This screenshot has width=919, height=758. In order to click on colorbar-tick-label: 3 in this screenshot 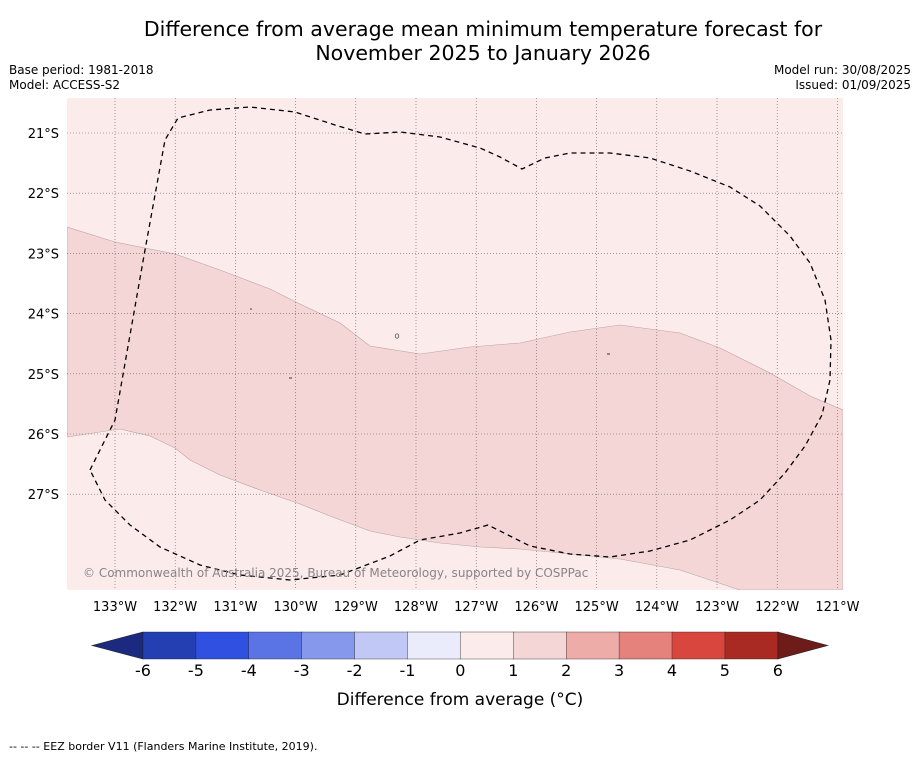, I will do `click(619, 670)`.